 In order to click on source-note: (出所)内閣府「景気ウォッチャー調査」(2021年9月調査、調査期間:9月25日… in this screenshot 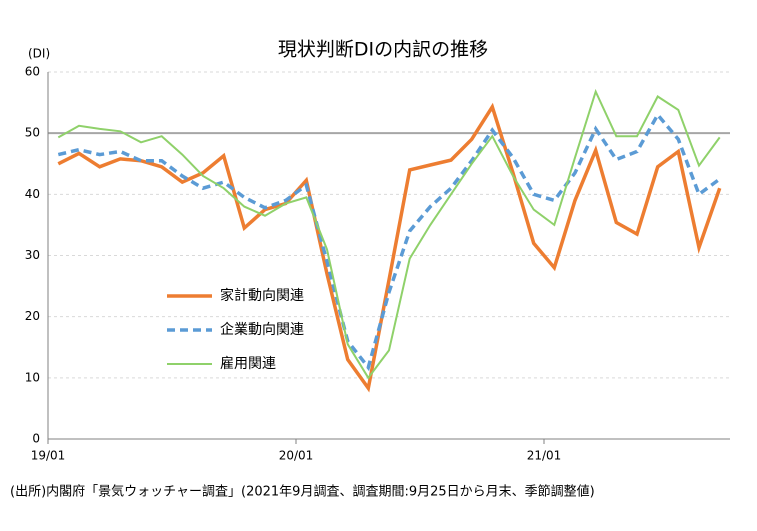, I will do `click(302, 492)`.